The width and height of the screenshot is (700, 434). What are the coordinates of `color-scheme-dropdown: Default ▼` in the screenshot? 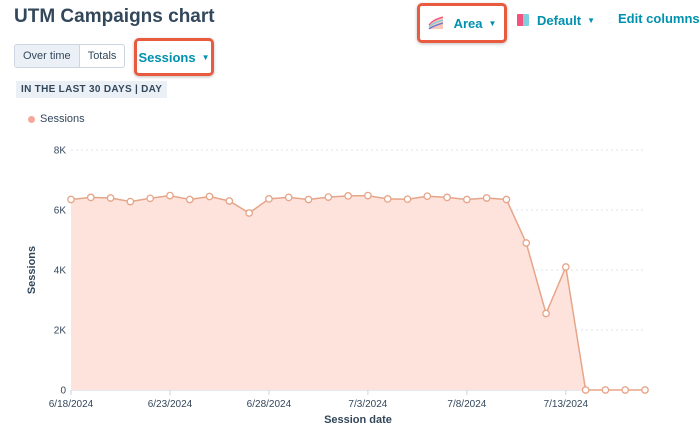 It's located at (556, 20).